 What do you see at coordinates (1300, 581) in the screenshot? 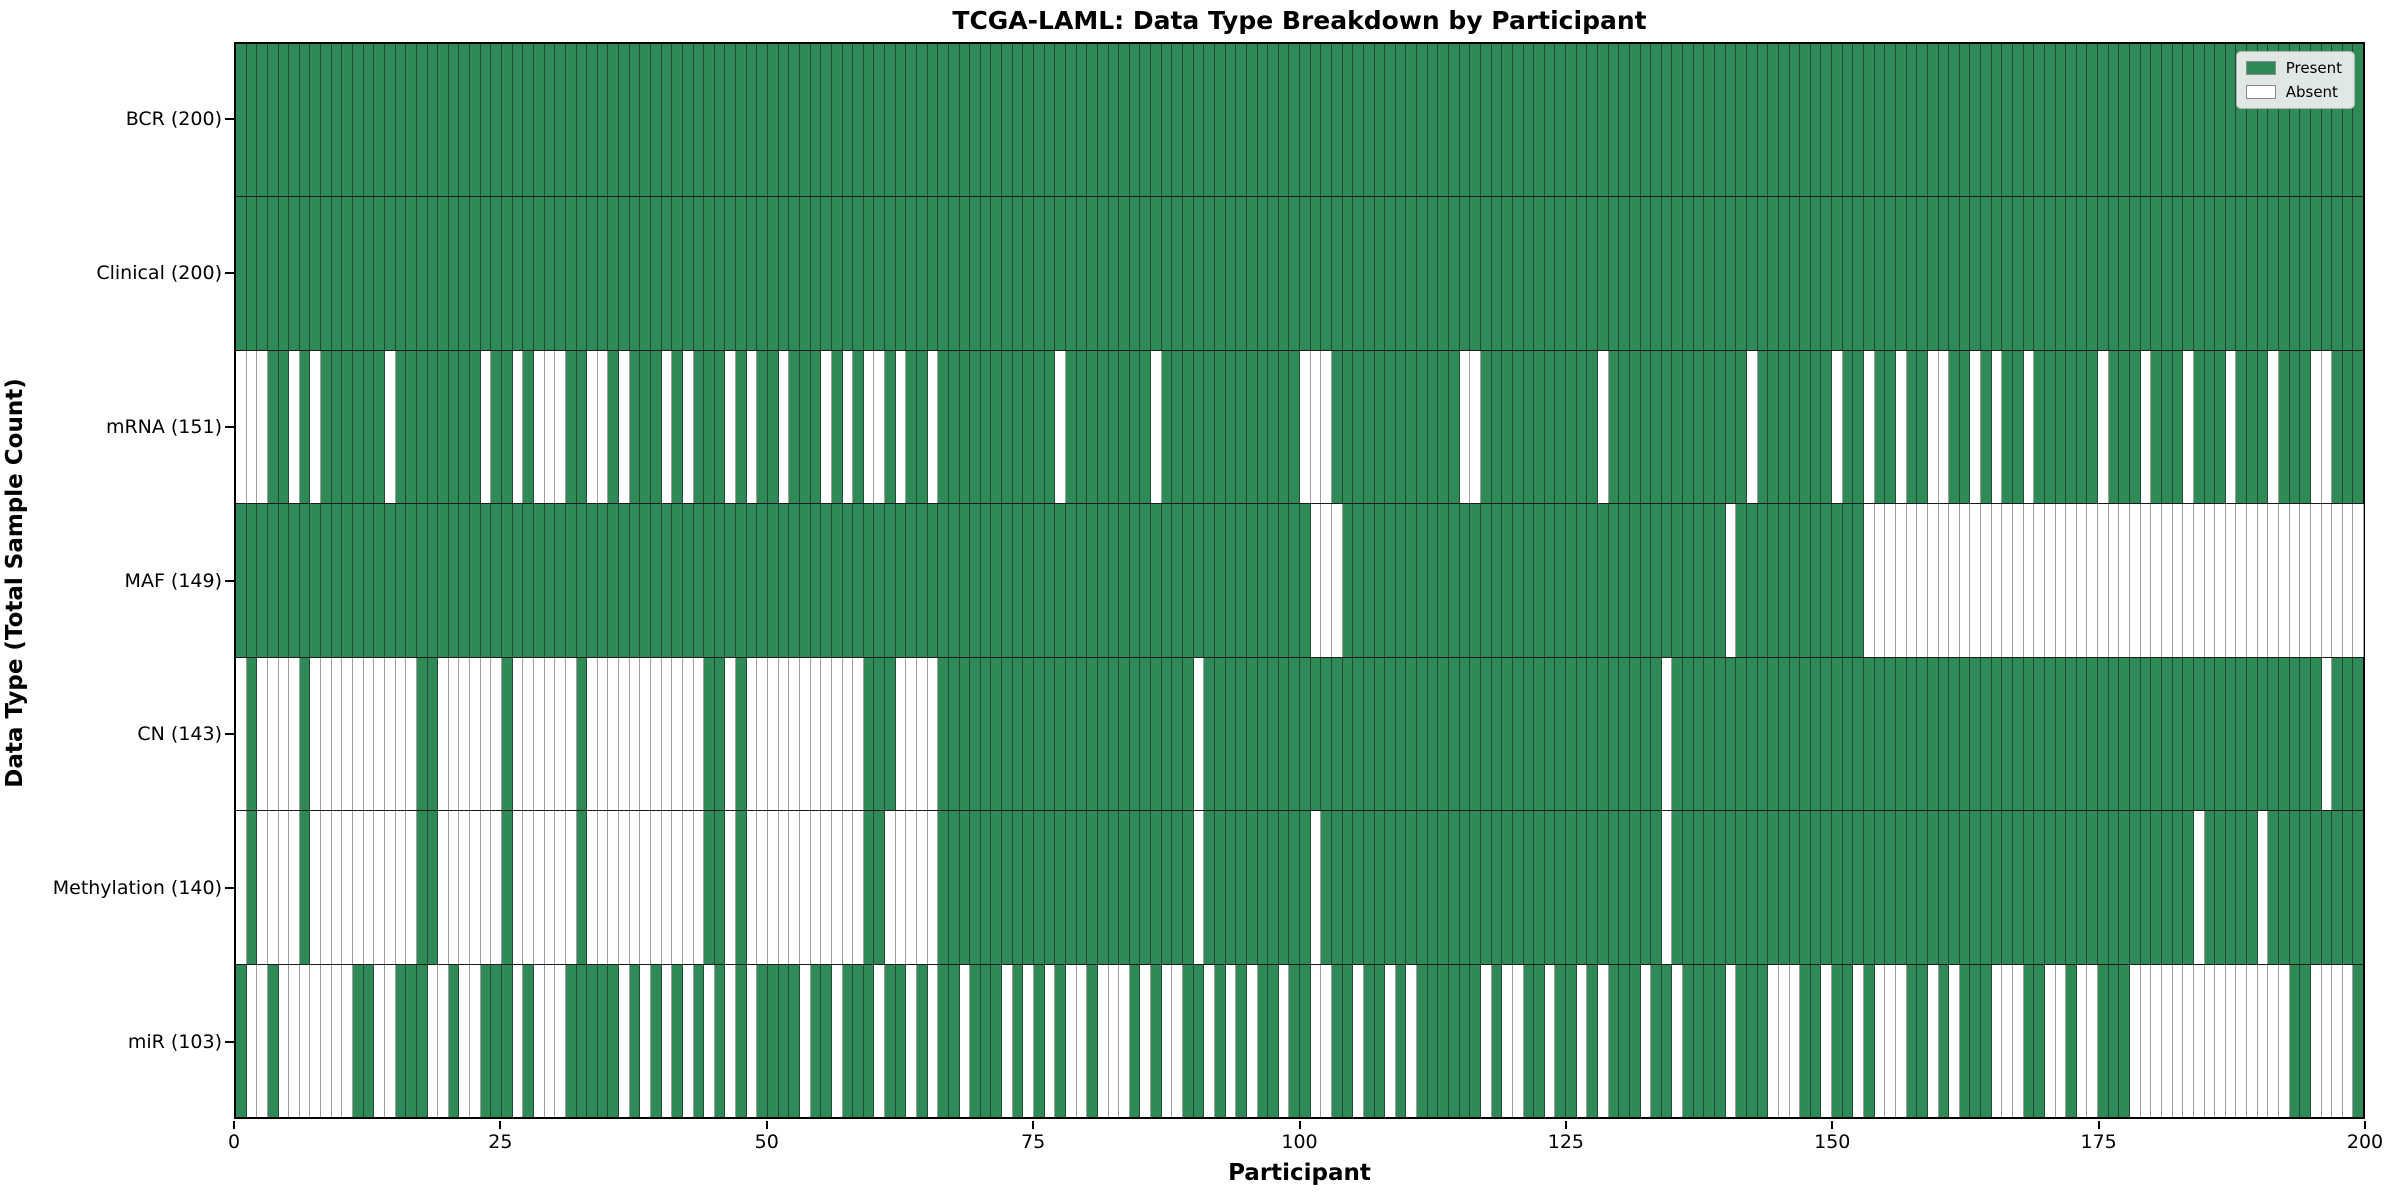
I see `heatmap-row-MAF` at bounding box center [1300, 581].